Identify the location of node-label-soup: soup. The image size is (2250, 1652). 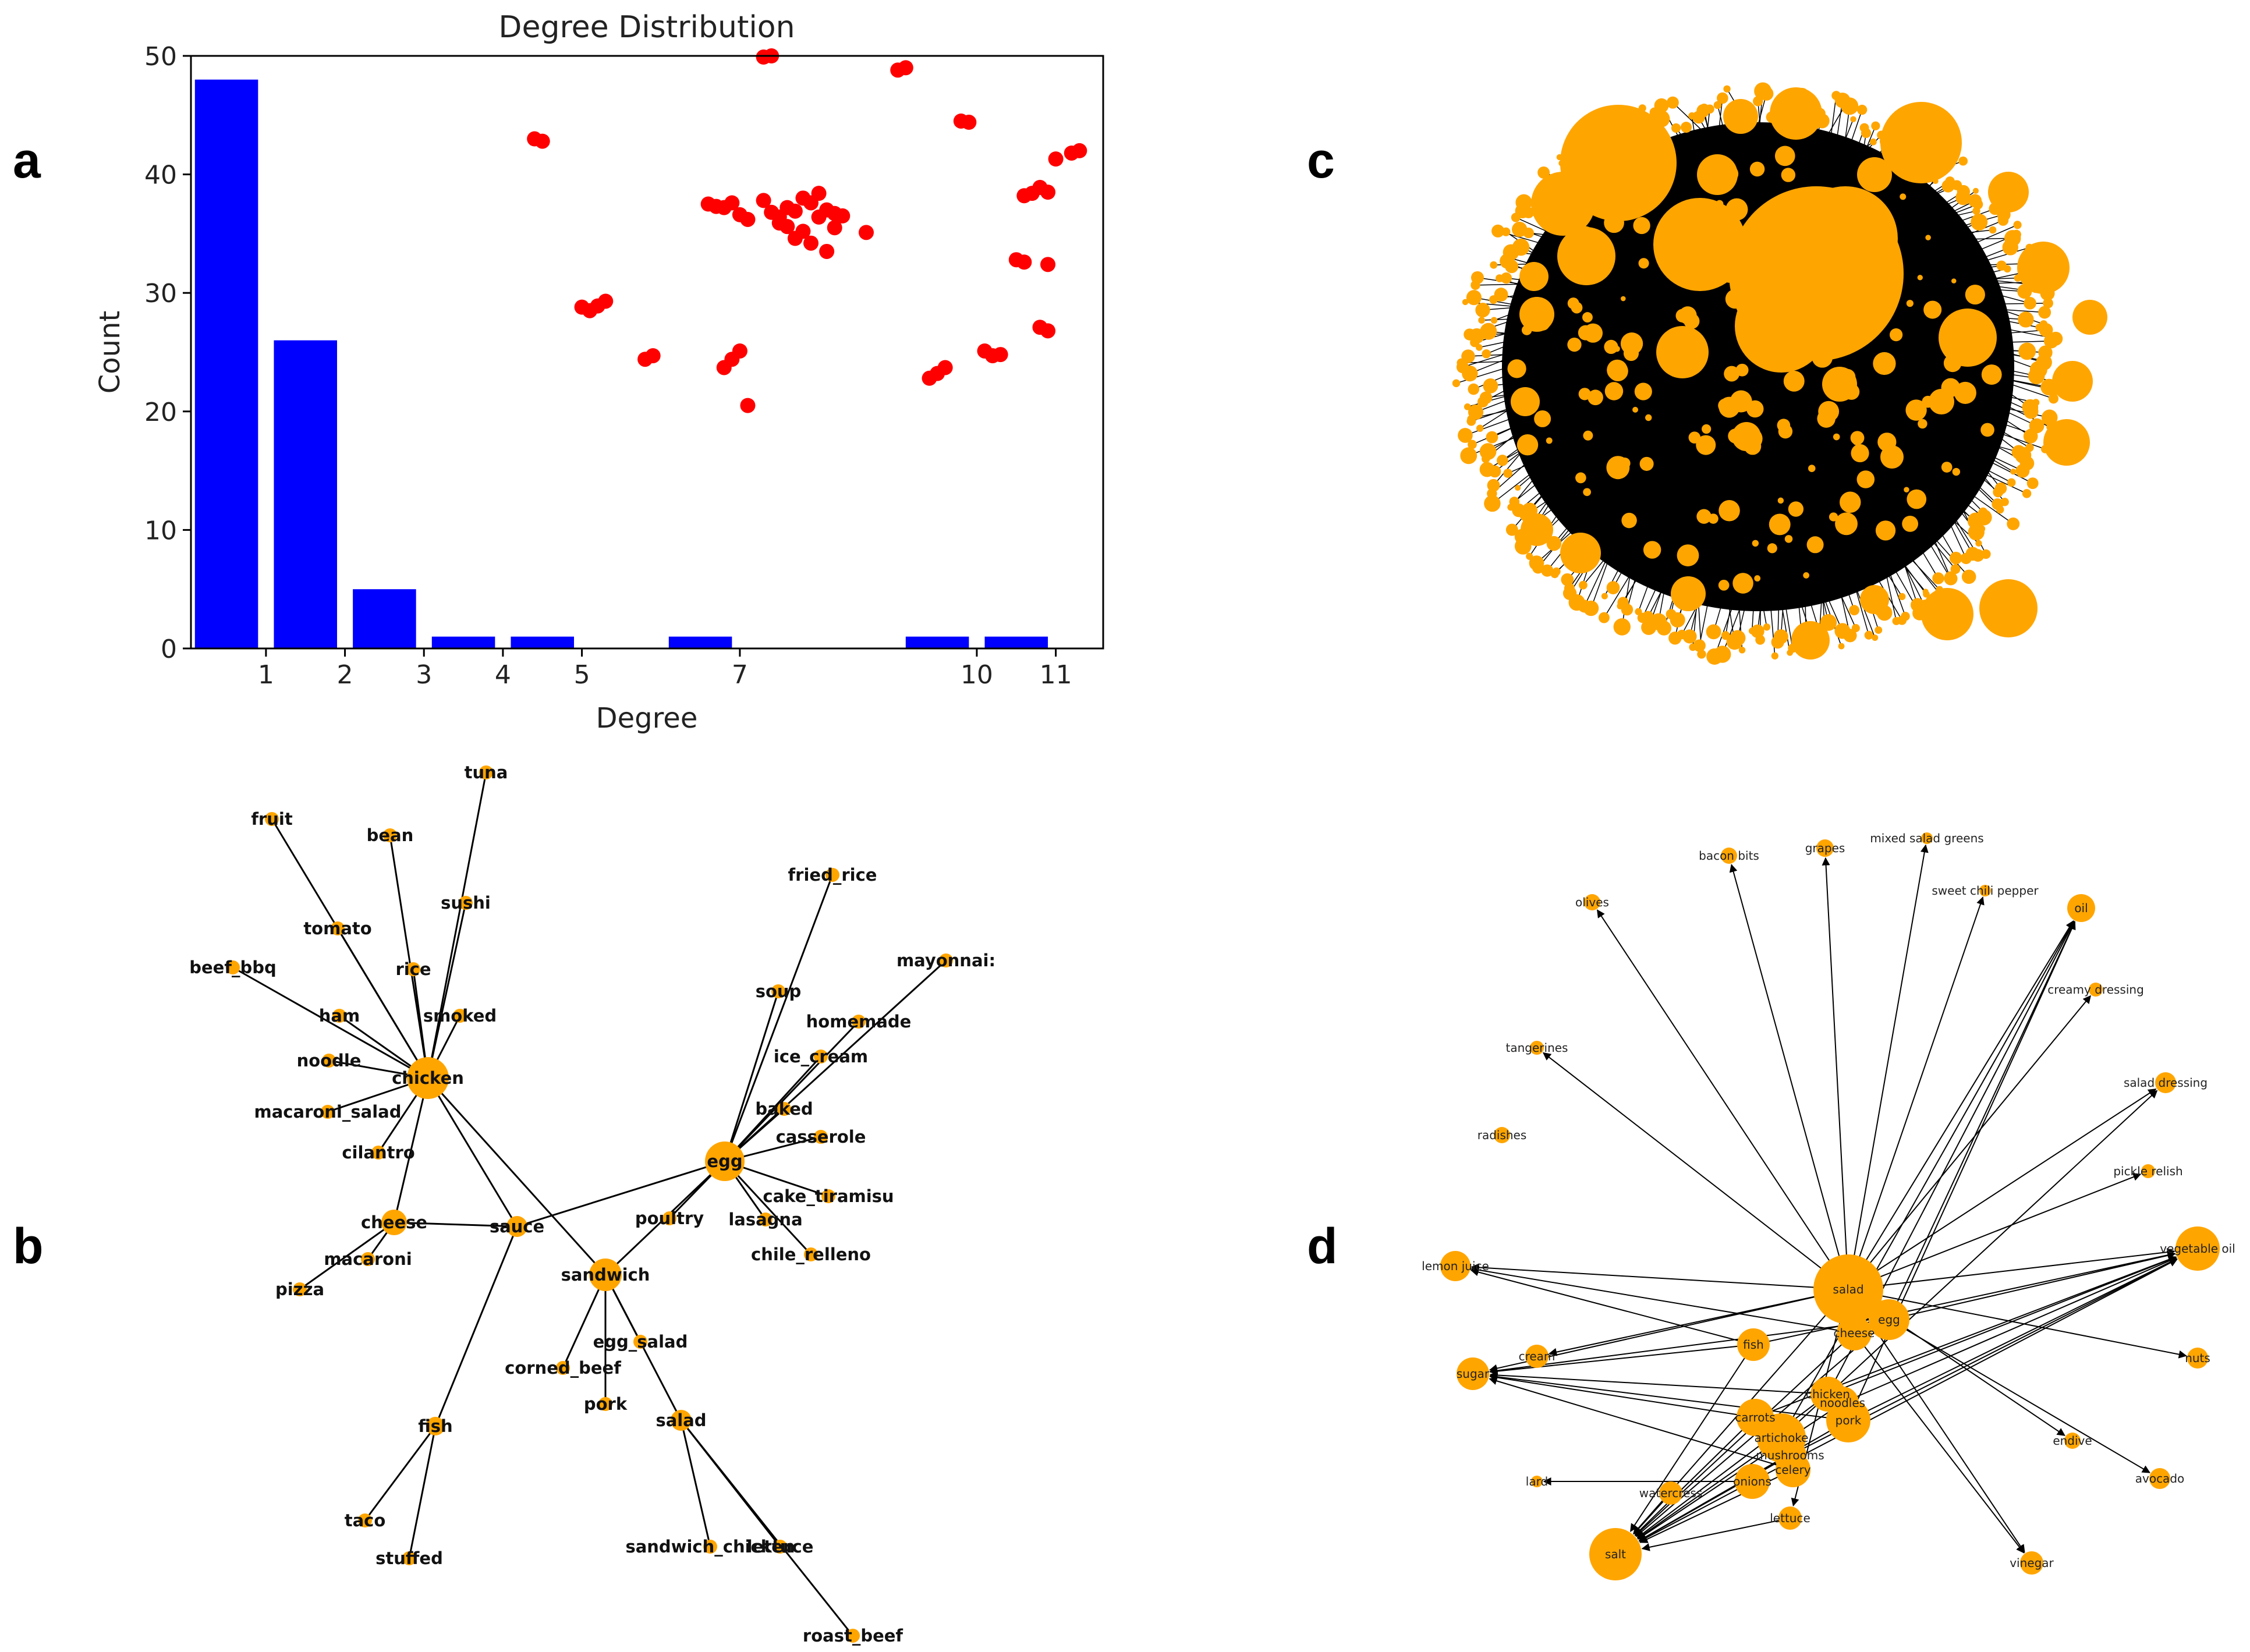
(779, 991).